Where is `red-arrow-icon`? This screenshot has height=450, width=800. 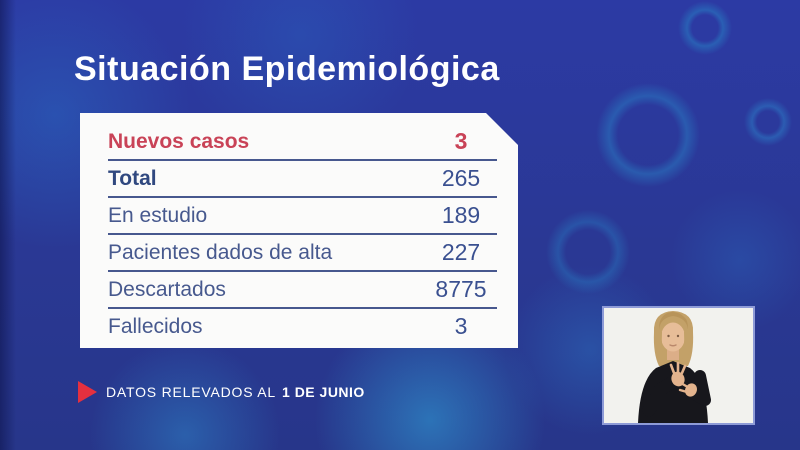
red-arrow-icon is located at coordinates (87, 392).